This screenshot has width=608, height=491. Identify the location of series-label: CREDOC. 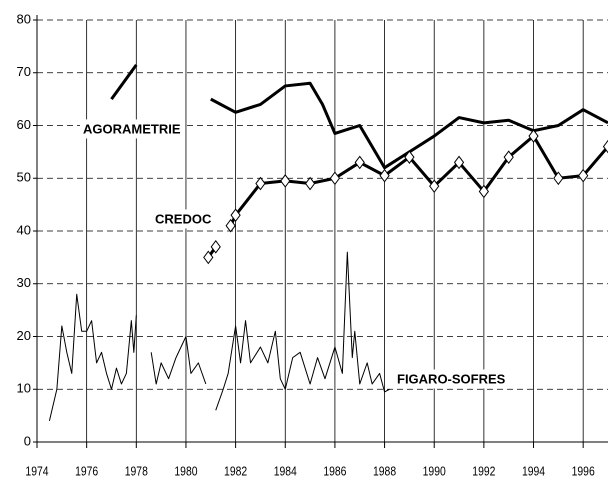
(183, 218).